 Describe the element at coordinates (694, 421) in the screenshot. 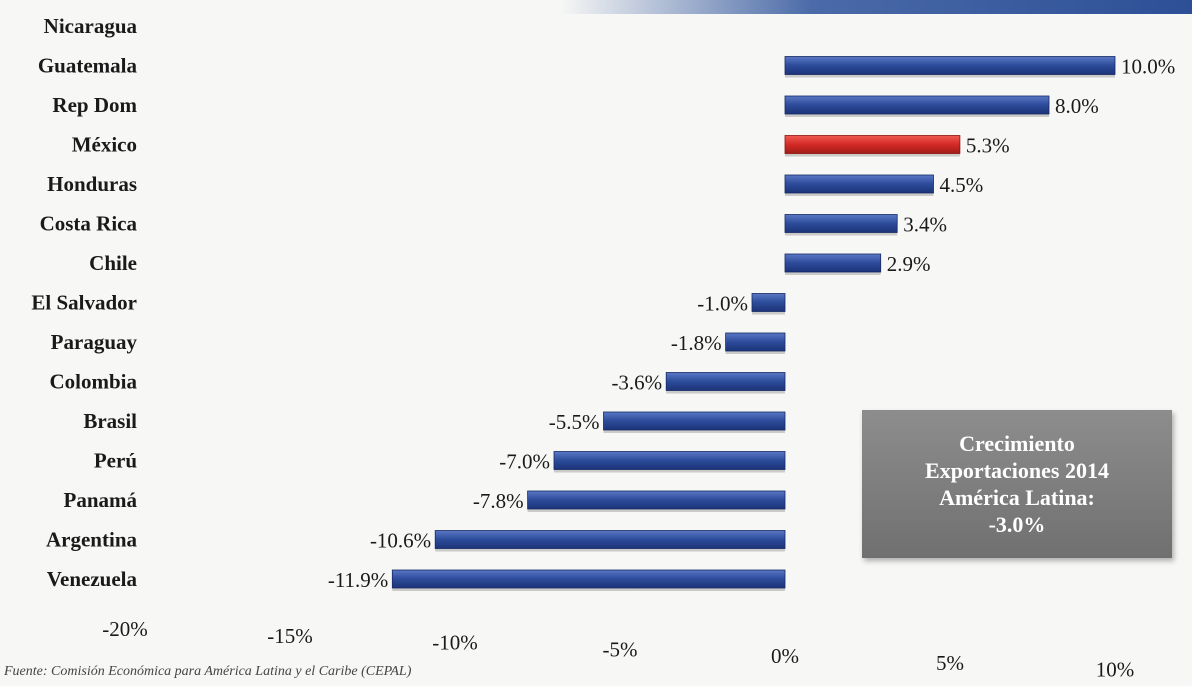

I see `bar-brasil` at that location.